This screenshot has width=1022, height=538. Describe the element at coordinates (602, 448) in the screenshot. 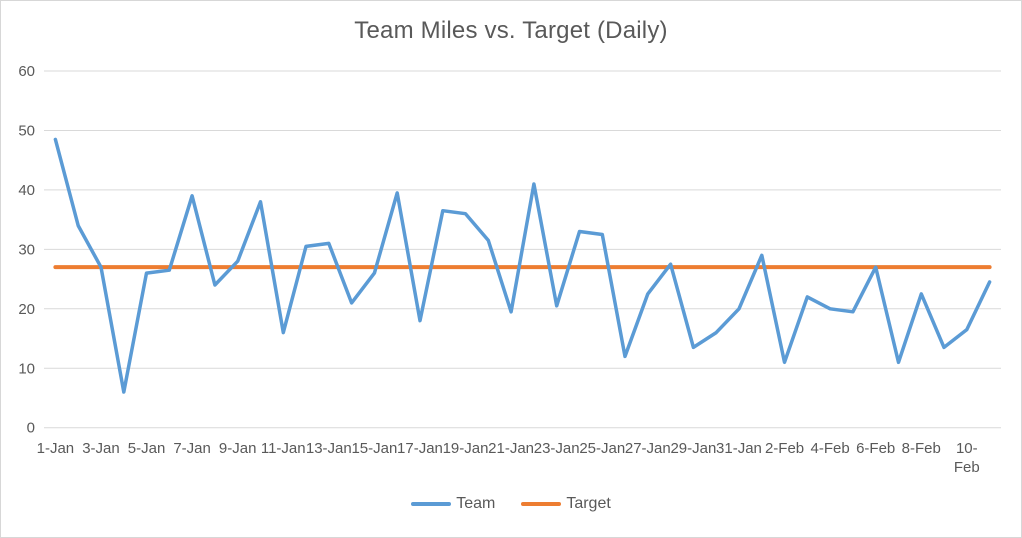

I see `x-axis-tick-label: 25-Jan` at that location.